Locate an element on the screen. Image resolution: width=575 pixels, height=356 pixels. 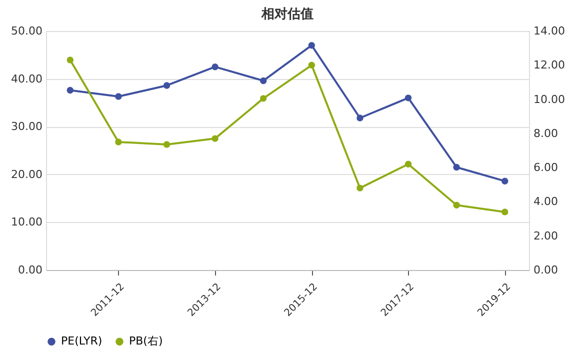
y2-tick-label: 6.00 is located at coordinates (546, 167).